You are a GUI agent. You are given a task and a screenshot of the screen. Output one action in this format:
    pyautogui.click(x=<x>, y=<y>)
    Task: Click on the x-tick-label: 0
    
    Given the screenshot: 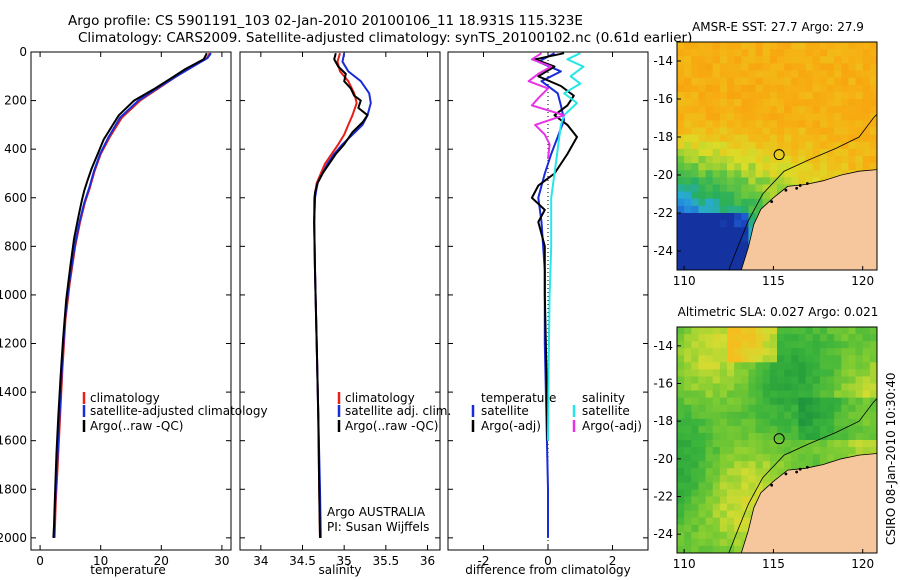 What is the action you would take?
    pyautogui.click(x=40, y=561)
    